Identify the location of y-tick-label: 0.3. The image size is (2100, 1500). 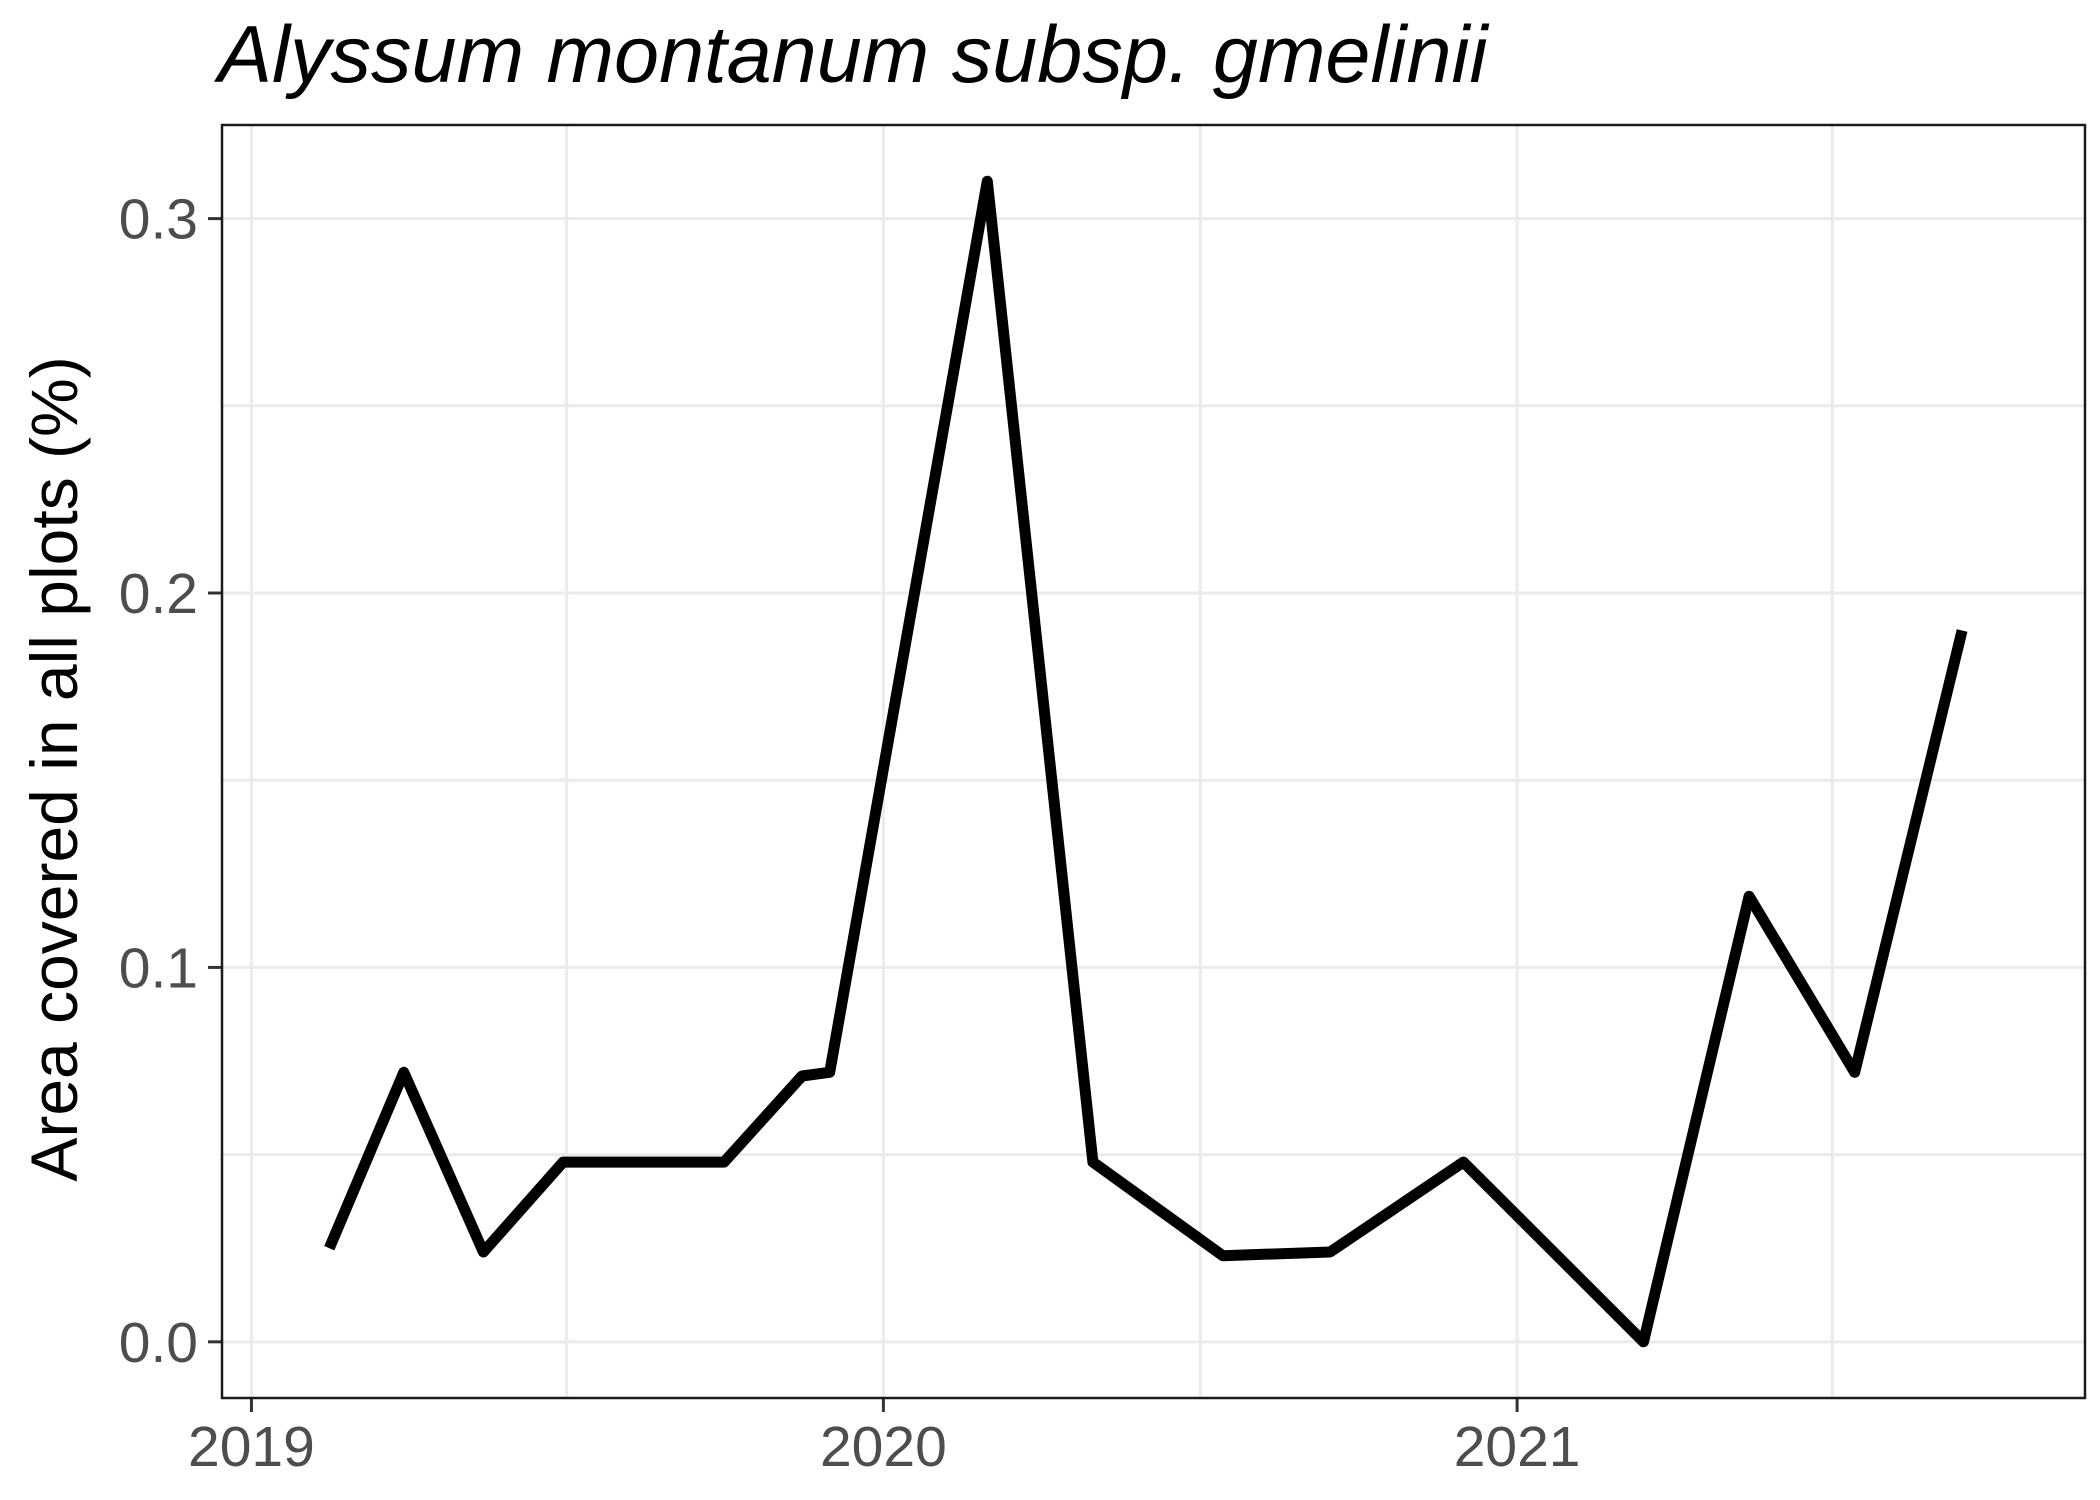
(158, 220).